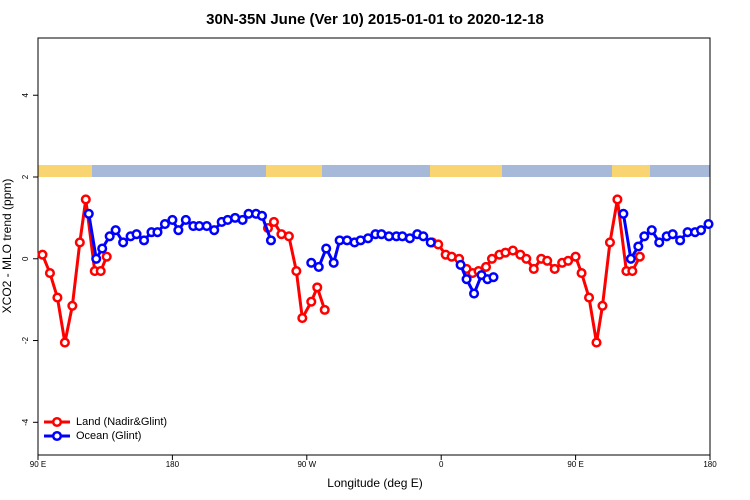 The height and width of the screenshot is (500, 750). I want to click on x-tick-label: 0, so click(441, 464).